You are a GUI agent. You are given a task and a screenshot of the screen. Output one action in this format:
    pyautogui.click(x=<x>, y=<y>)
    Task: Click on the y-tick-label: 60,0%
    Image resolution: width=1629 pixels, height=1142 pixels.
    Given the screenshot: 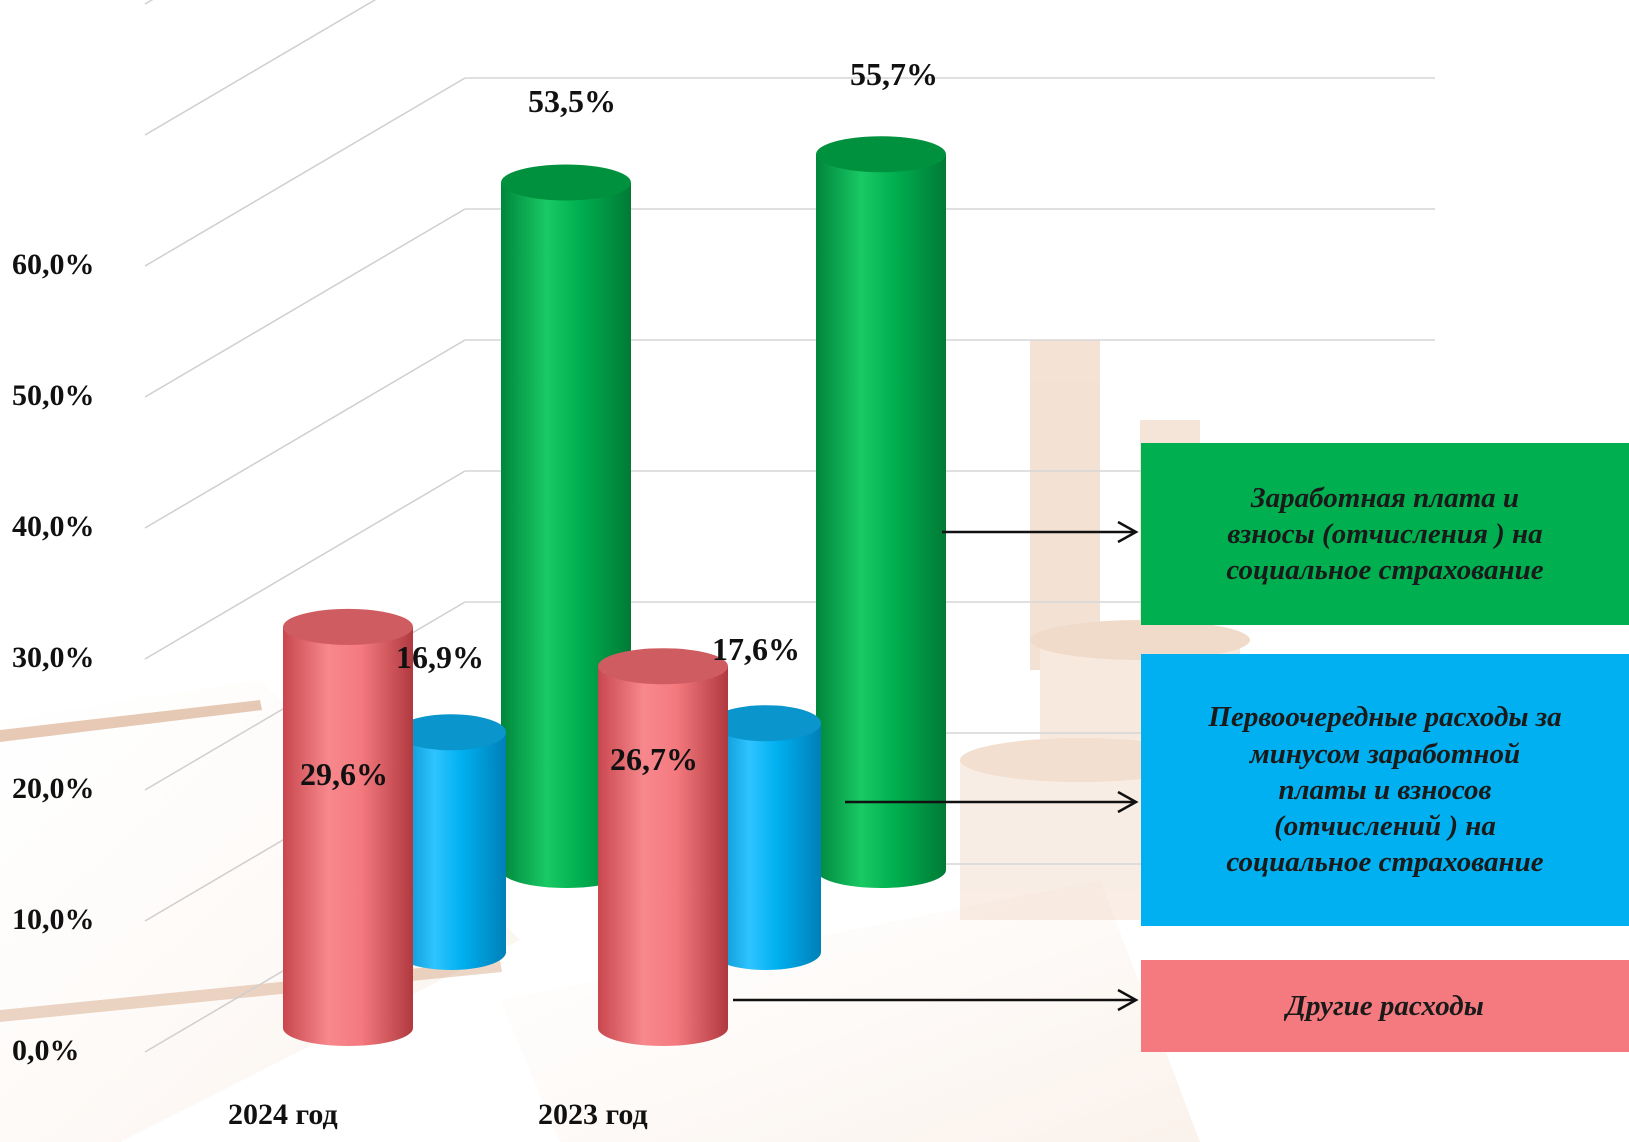 What is the action you would take?
    pyautogui.click(x=53, y=264)
    